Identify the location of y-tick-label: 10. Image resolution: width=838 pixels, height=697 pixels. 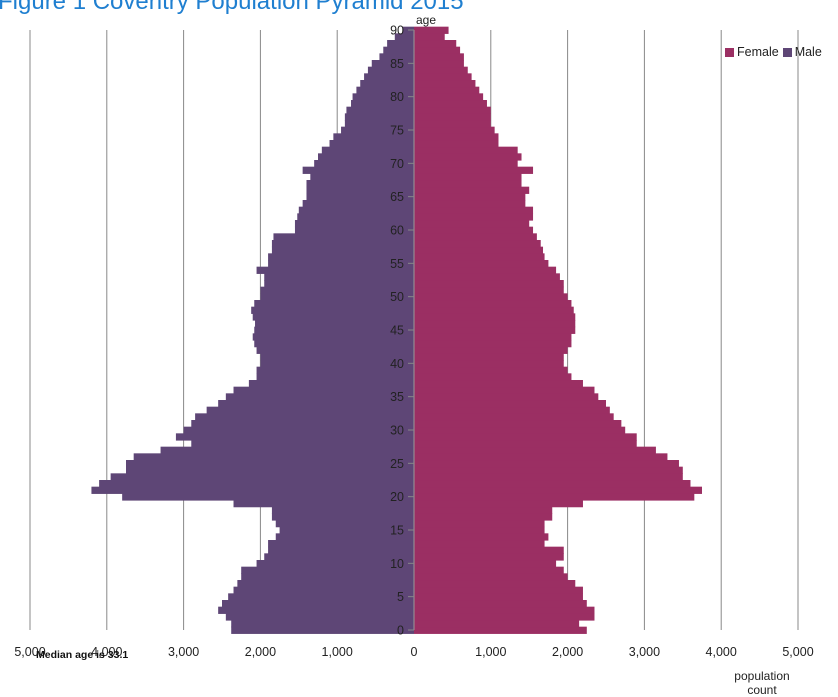
(397, 564).